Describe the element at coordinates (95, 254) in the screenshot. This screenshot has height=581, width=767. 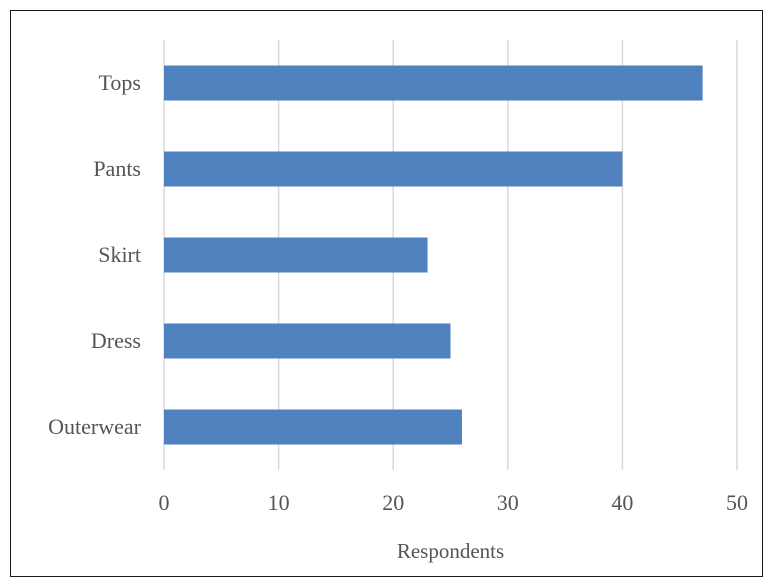
I see `category-labels: Tops Pants Skirt Dress Outerwear` at that location.